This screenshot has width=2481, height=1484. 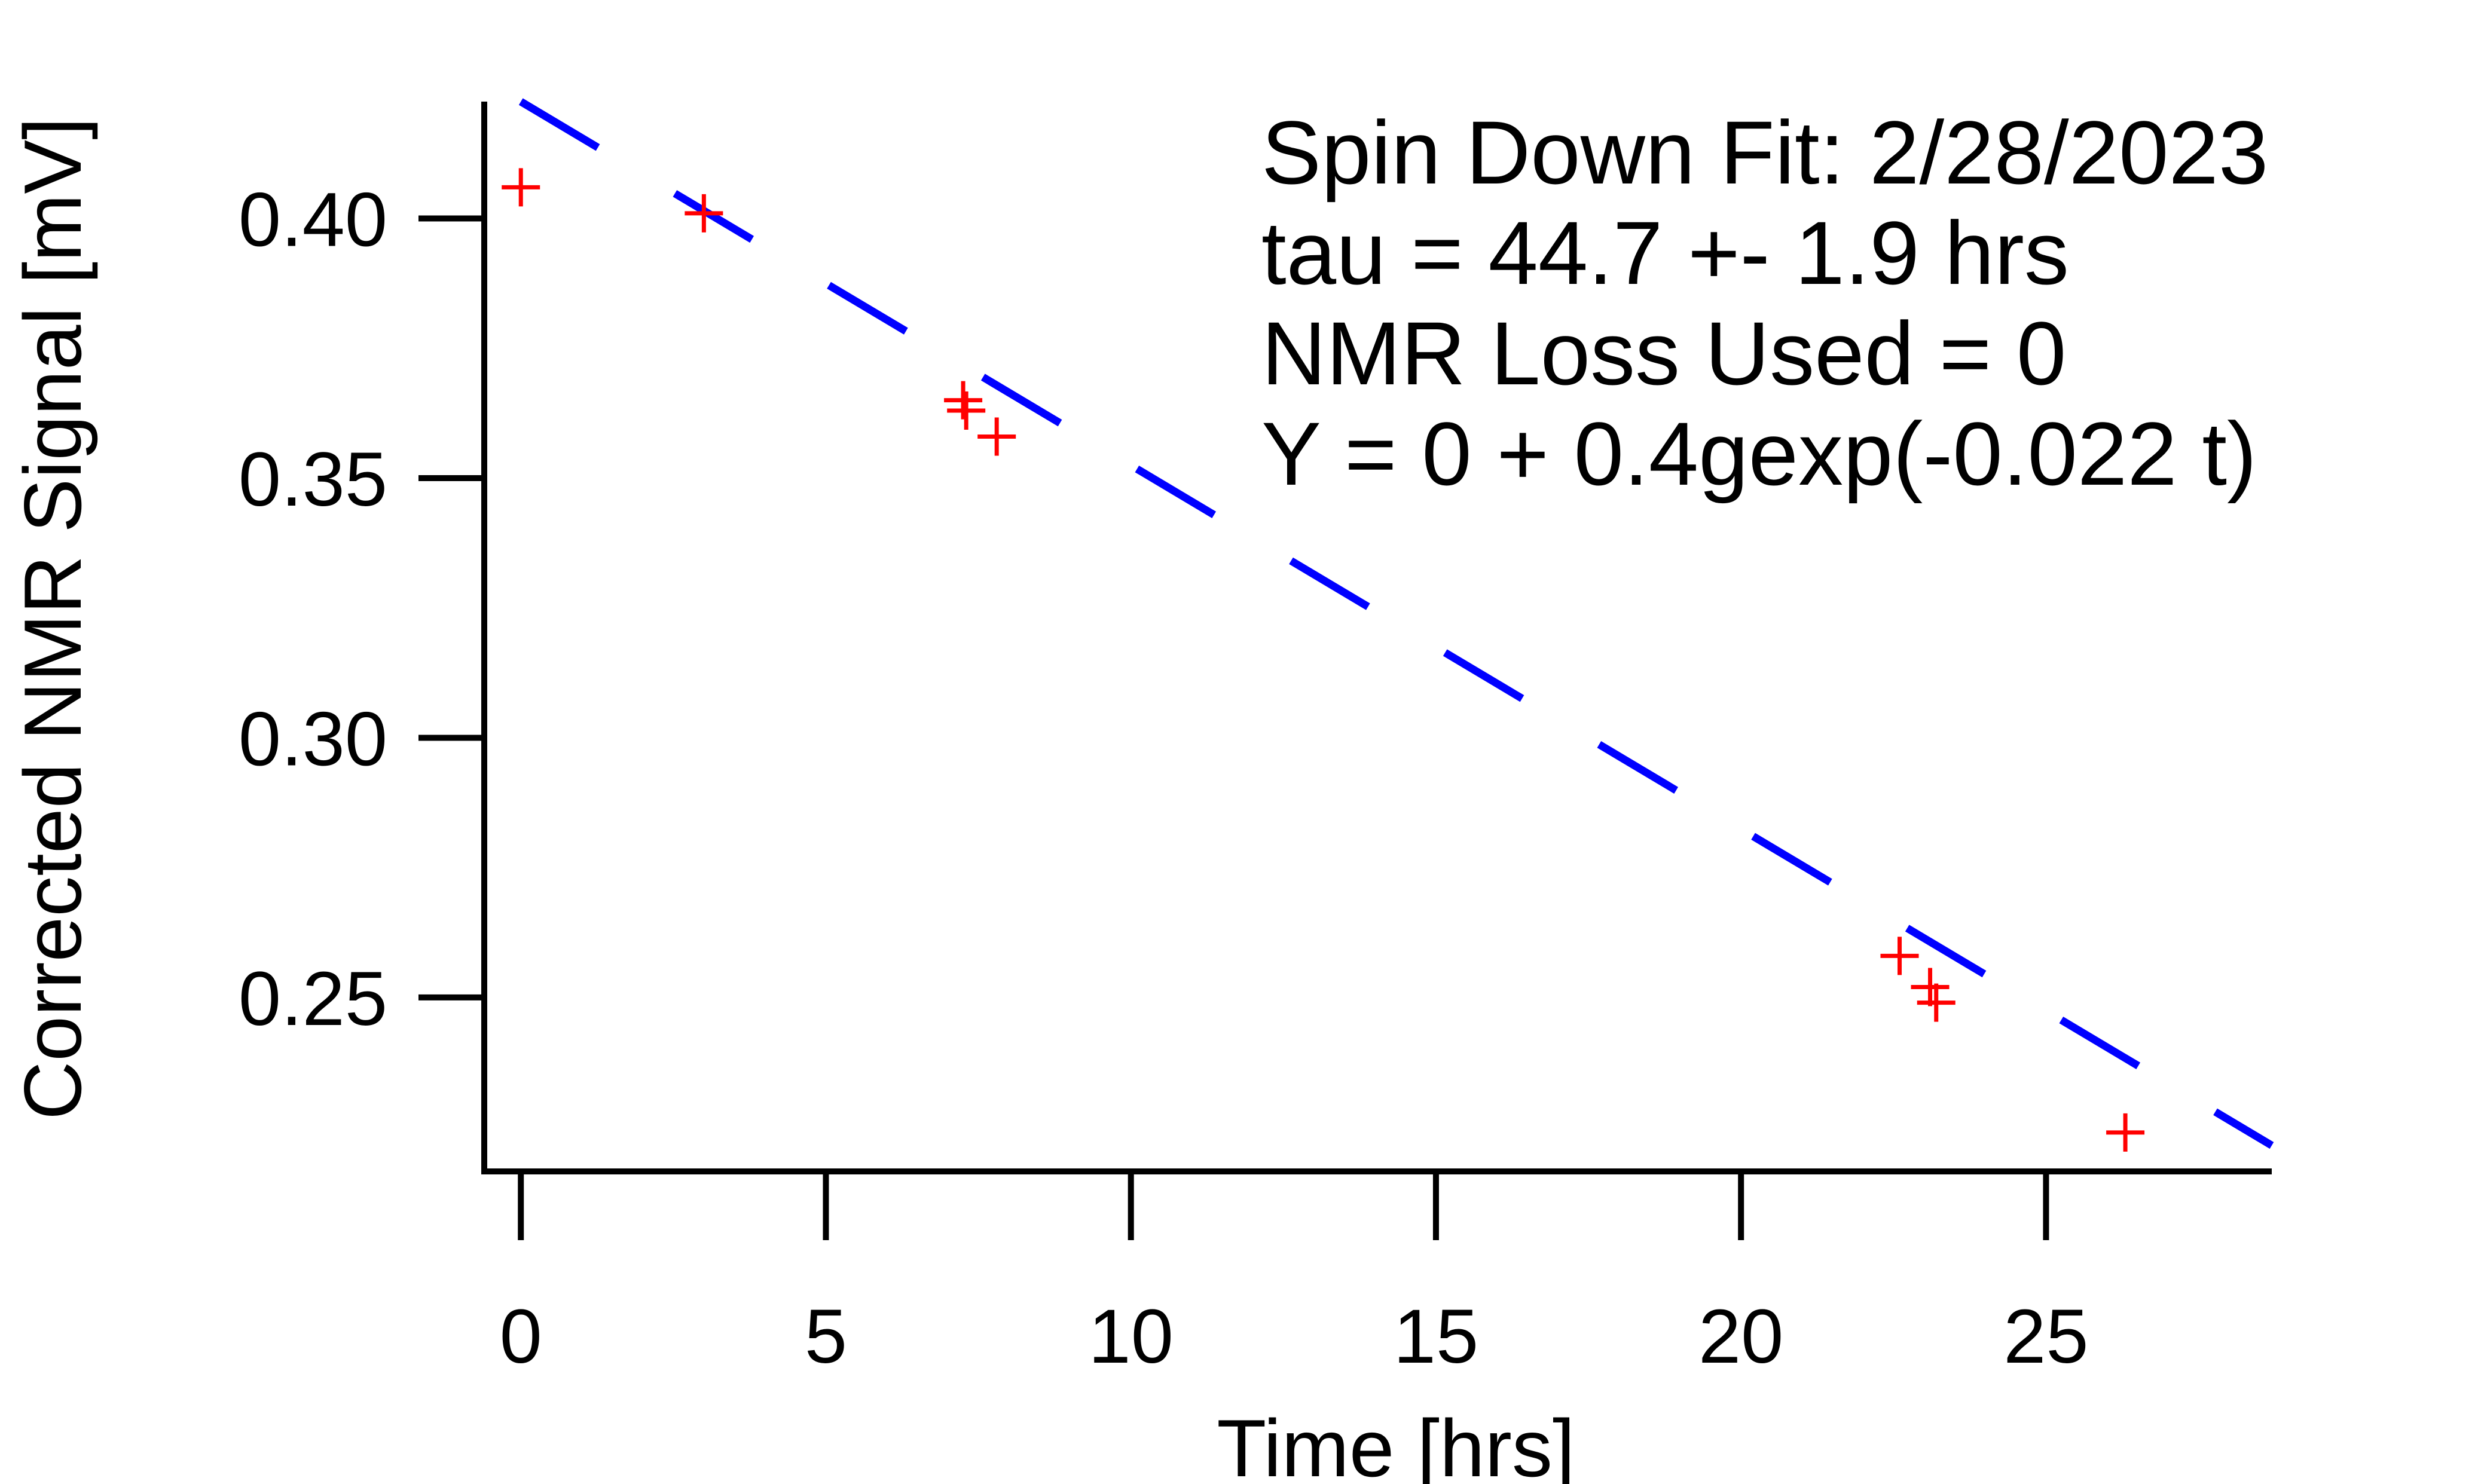 What do you see at coordinates (826, 1336) in the screenshot?
I see `x-tick-label: 5` at bounding box center [826, 1336].